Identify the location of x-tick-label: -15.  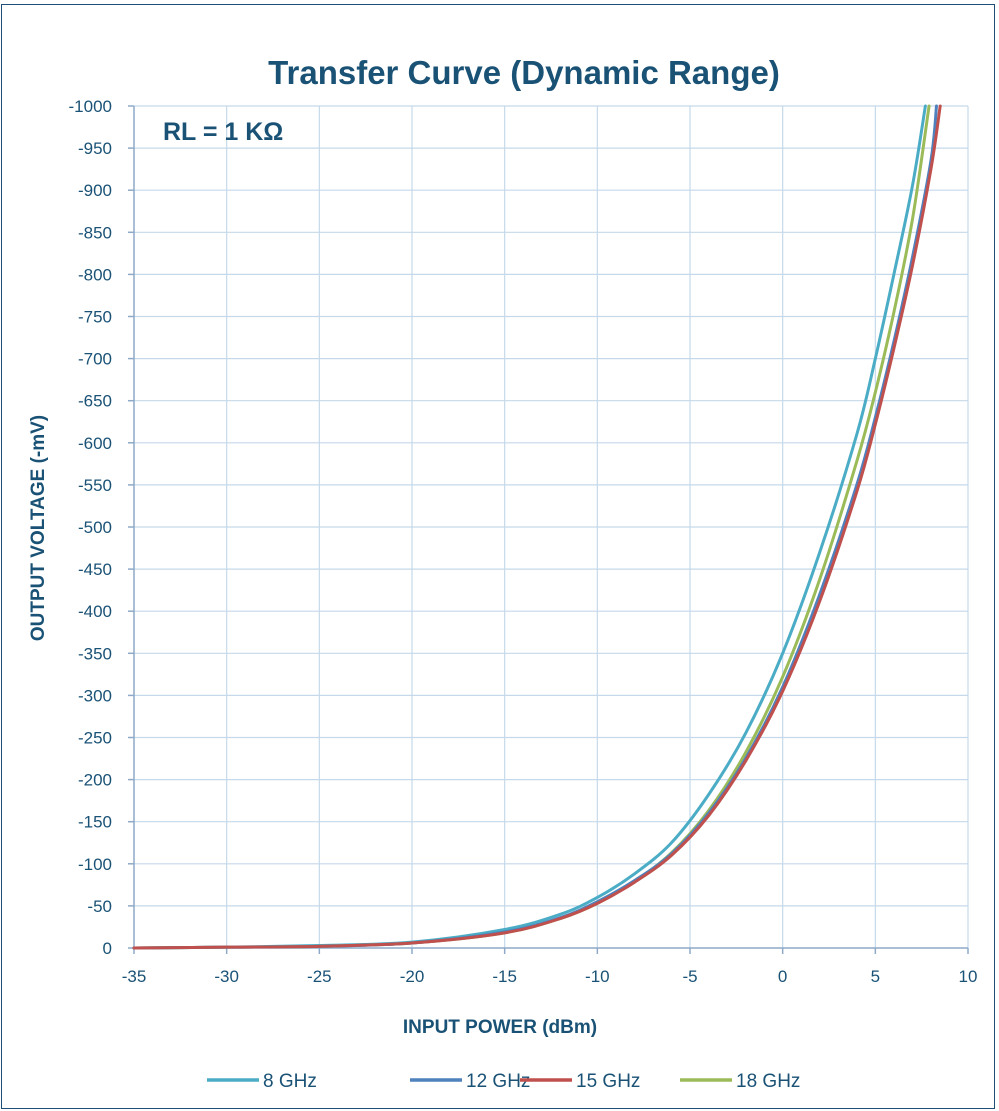
(504, 976).